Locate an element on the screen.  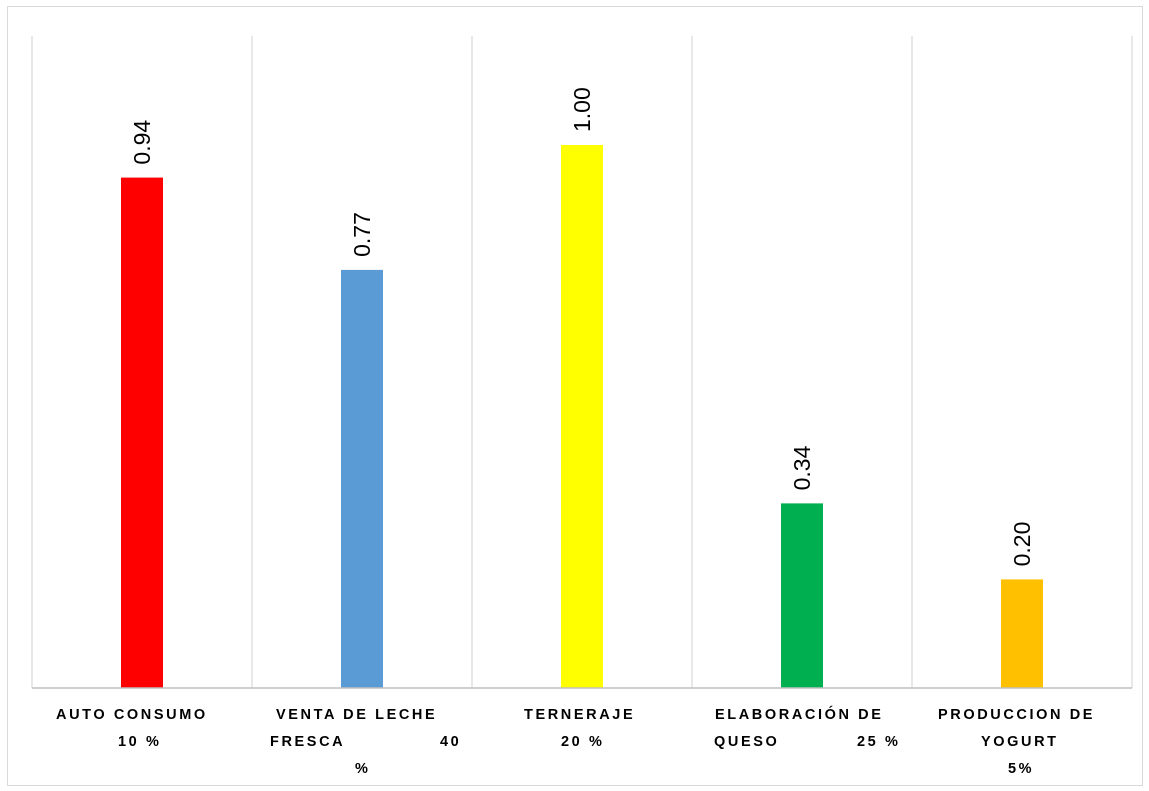
category-label-line: TERNERAJE is located at coordinates (580, 715).